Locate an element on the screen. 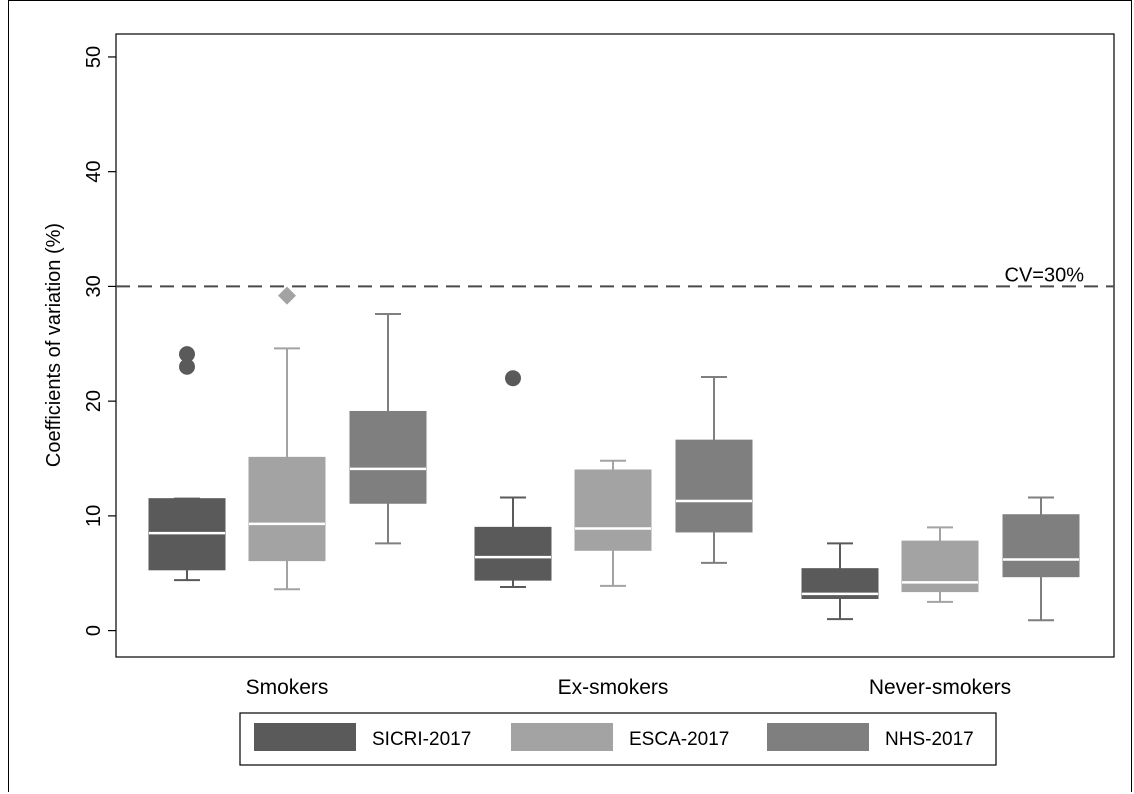 This screenshot has height=794, width=1134. legend: SICRI-2017 ESCA-2017 NHS-2017 is located at coordinates (618, 739).